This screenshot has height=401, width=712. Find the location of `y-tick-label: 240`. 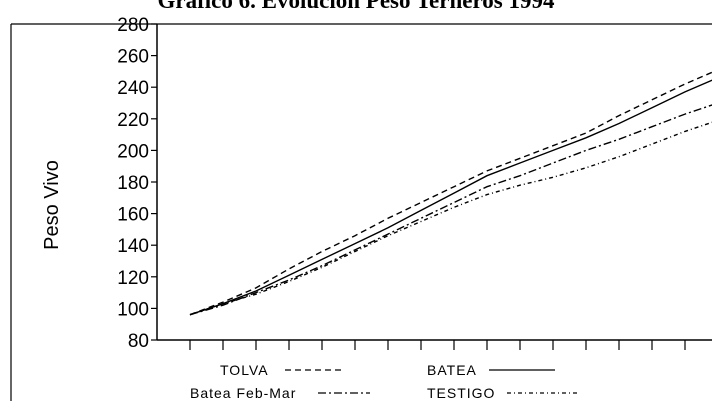

y-tick-label: 240 is located at coordinates (133, 88).